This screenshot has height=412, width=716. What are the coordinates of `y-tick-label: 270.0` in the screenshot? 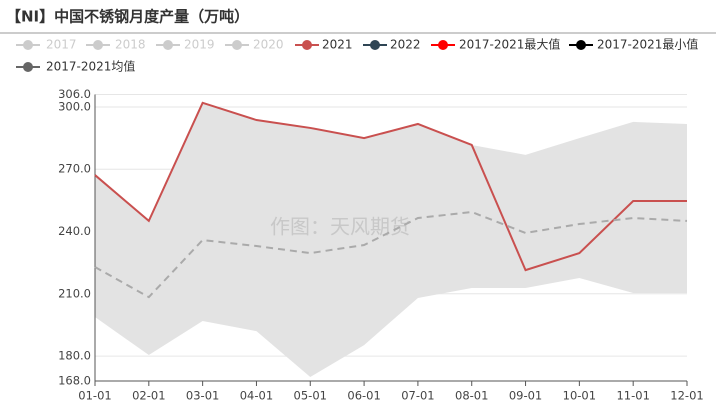 It's located at (74, 169).